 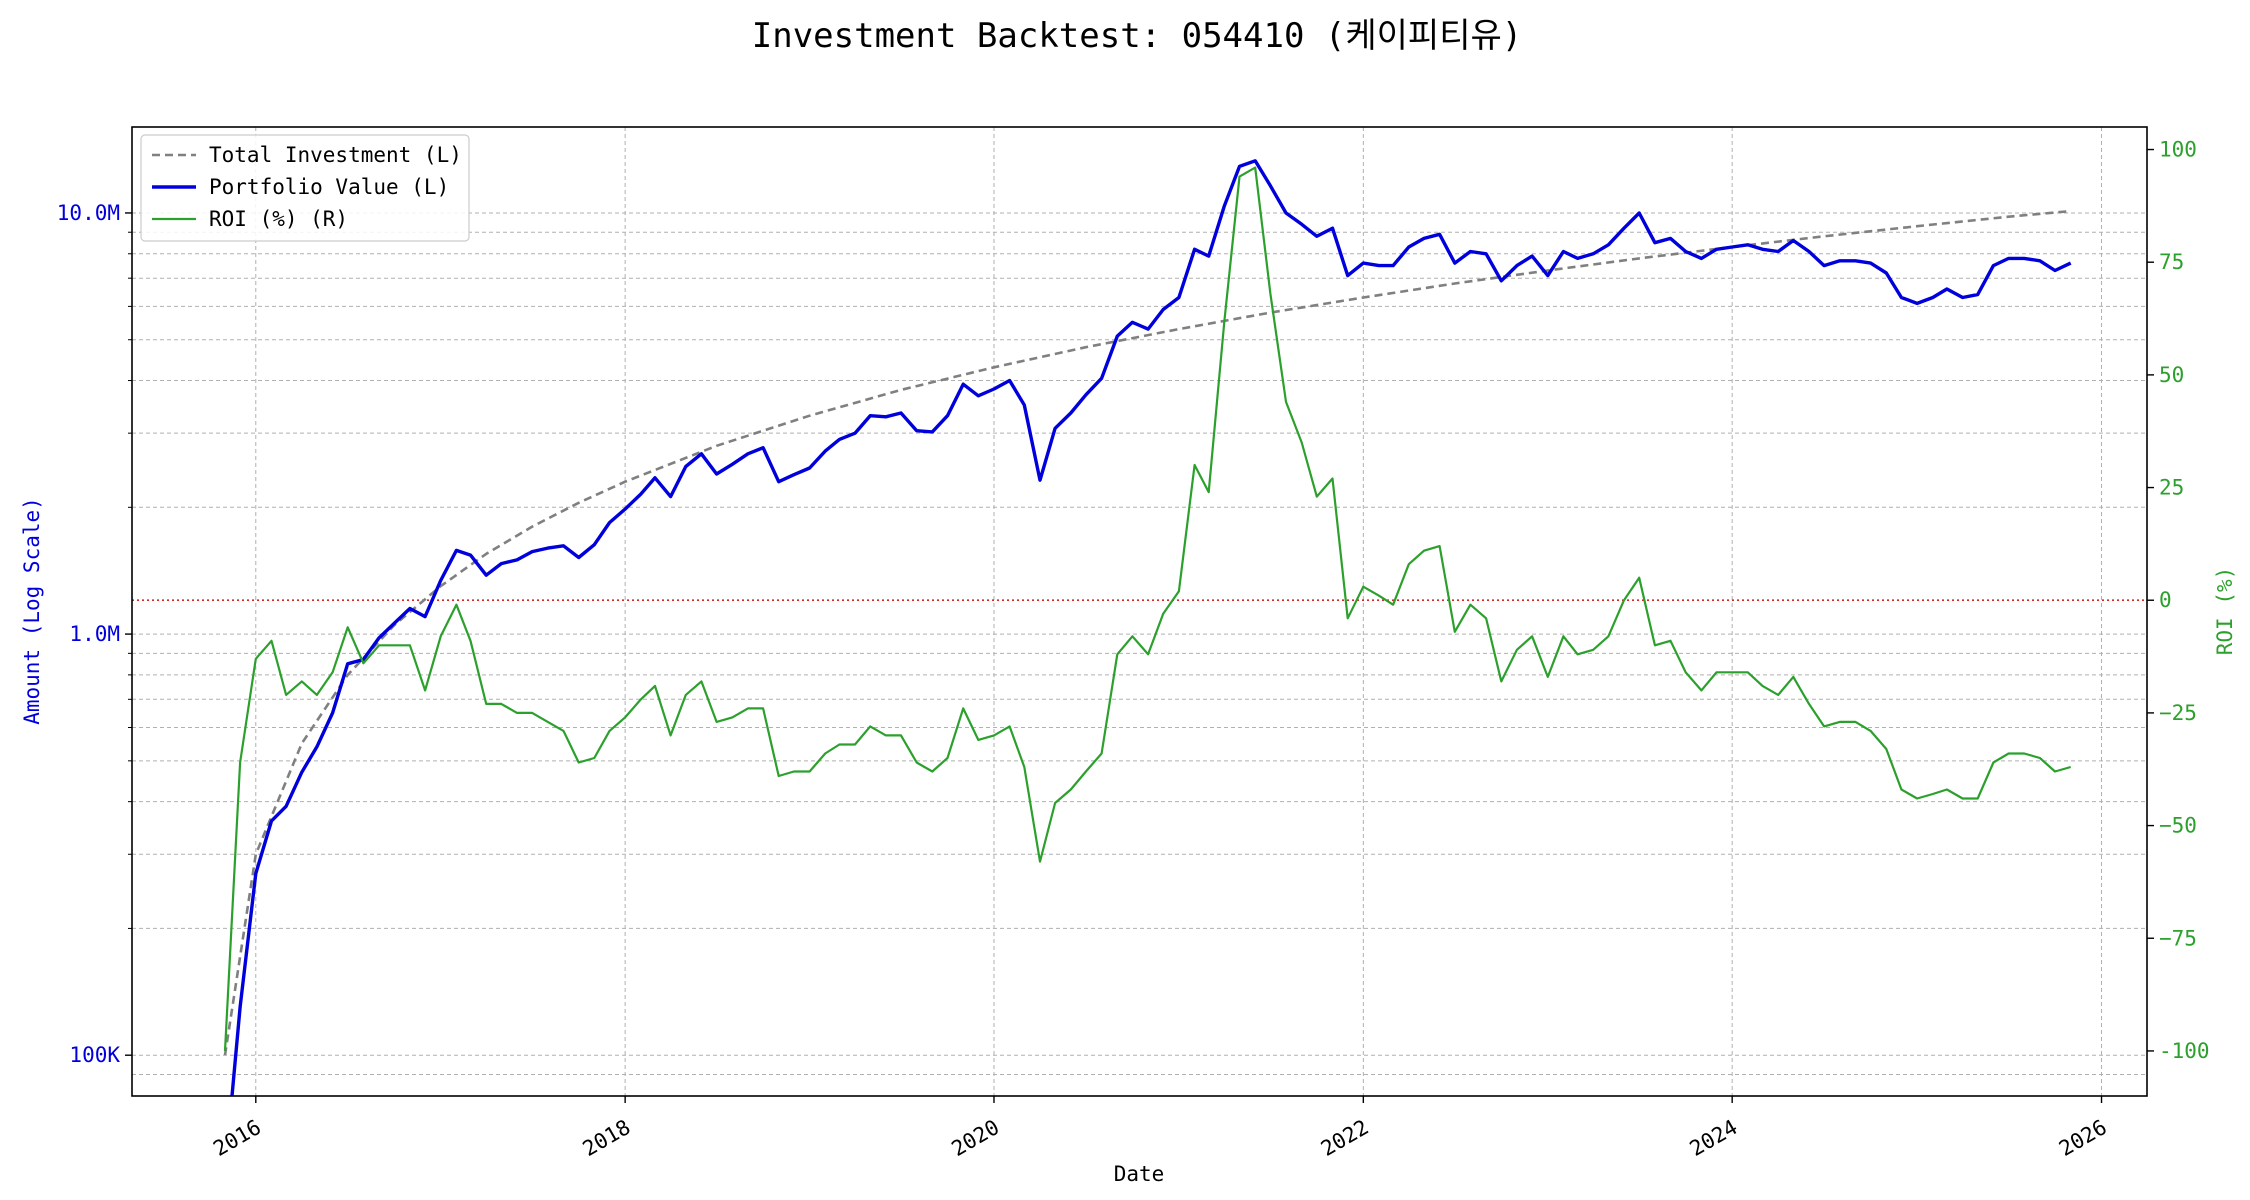 I want to click on left-tick-label: 100K, so click(x=94, y=1055).